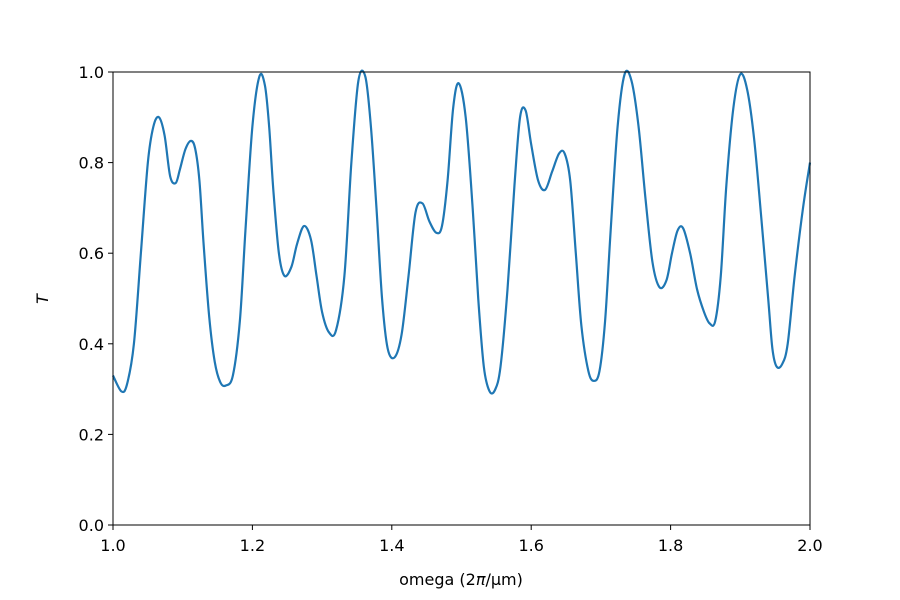 Image resolution: width=900 pixels, height=600 pixels. Describe the element at coordinates (461, 579) in the screenshot. I see `x-axis-label: omega (2π/μm)` at that location.